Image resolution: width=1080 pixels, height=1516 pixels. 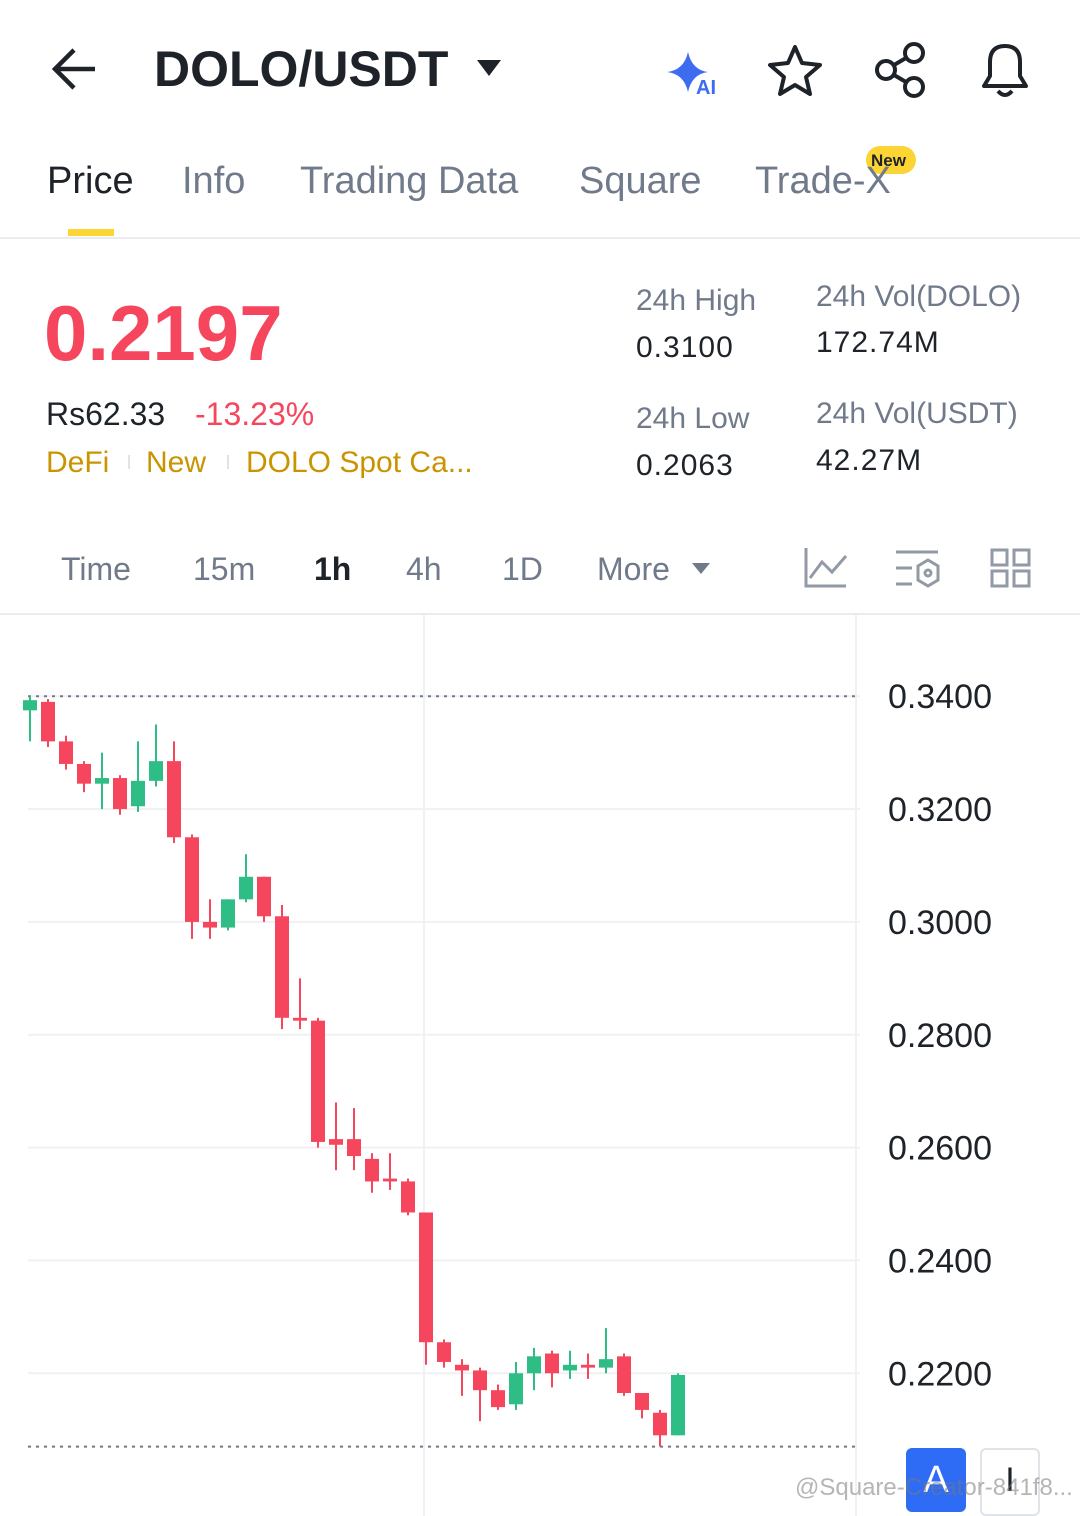 I want to click on y-tick-label: 0.3000, so click(x=940, y=923).